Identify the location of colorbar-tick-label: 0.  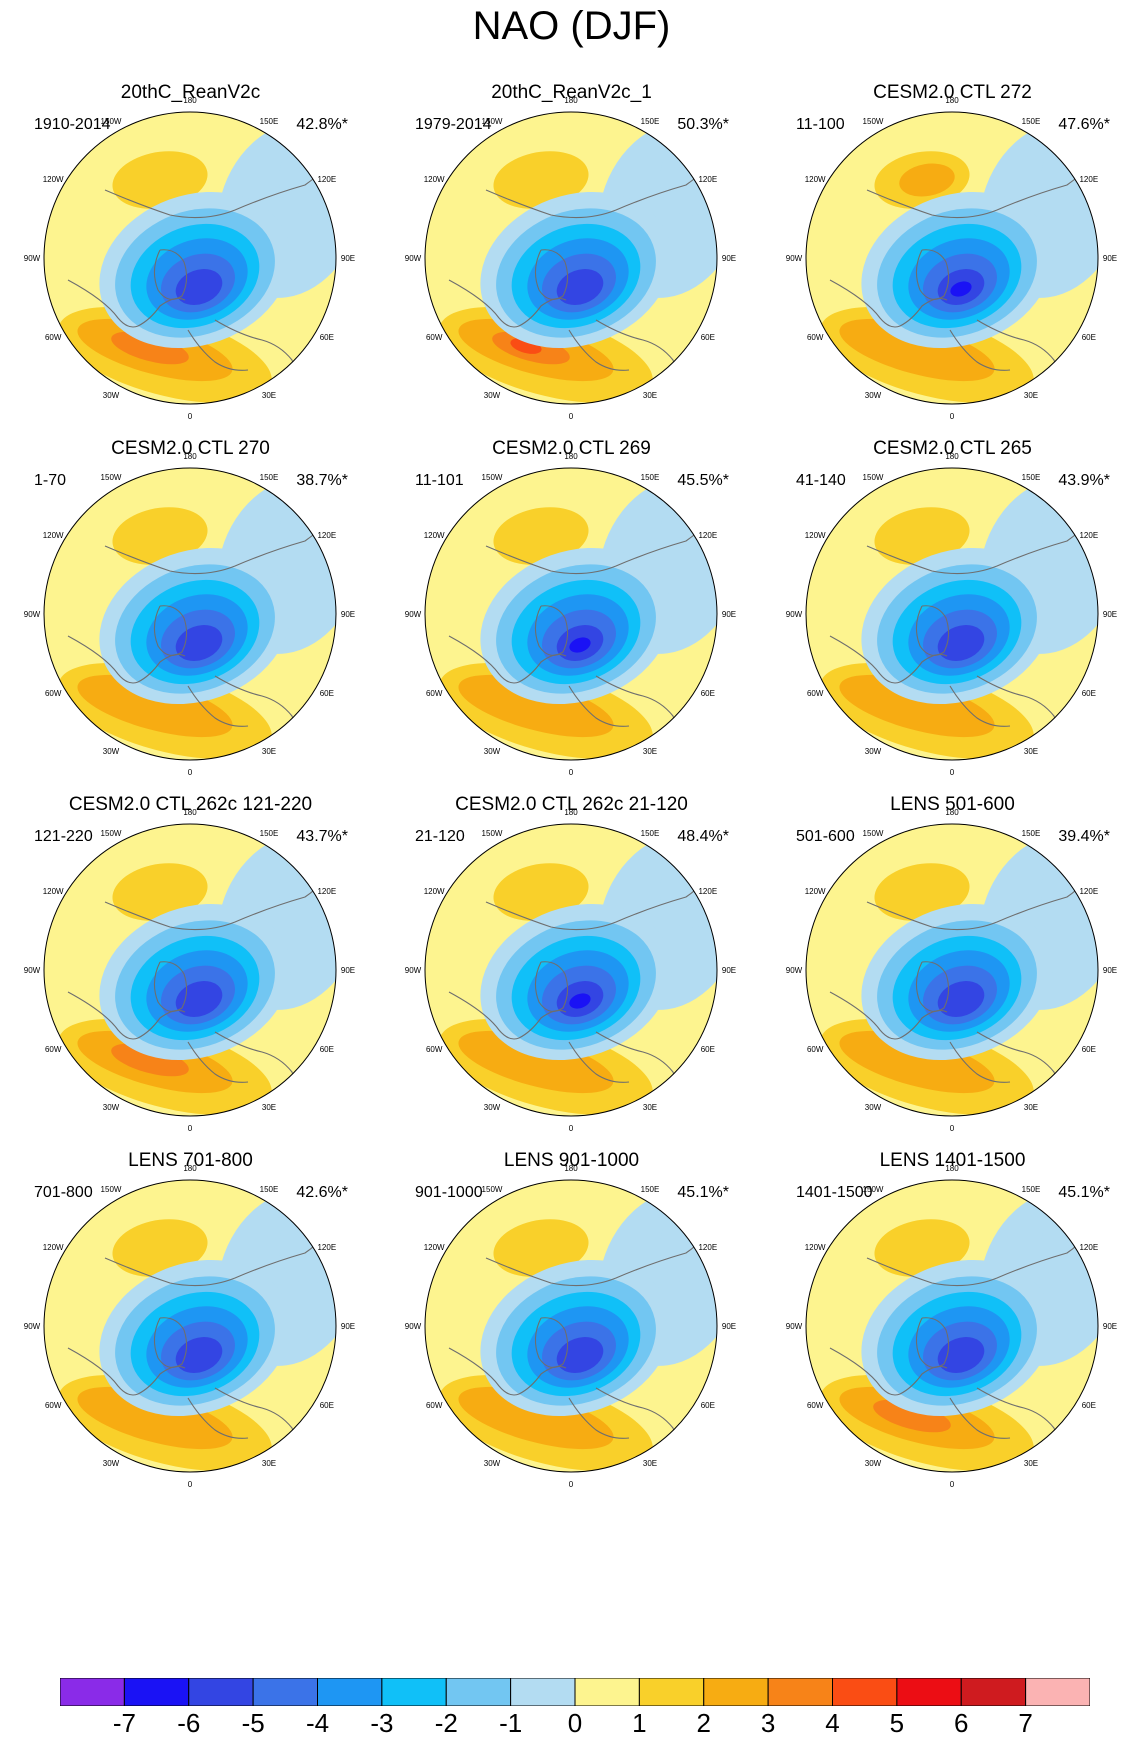
(575, 1723).